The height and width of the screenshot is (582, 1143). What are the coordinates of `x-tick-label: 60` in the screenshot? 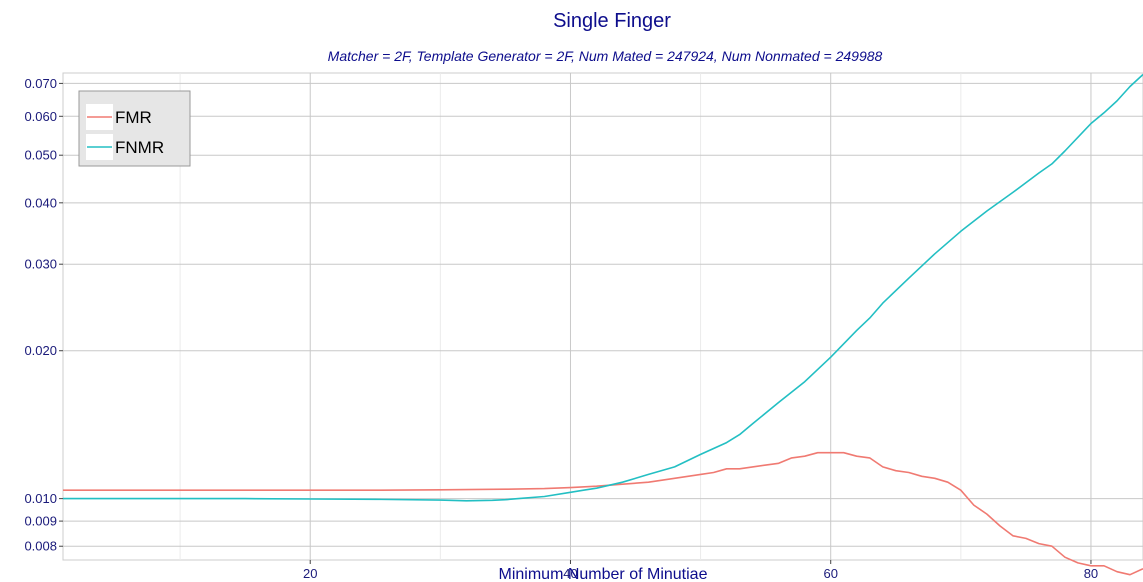 It's located at (830, 573).